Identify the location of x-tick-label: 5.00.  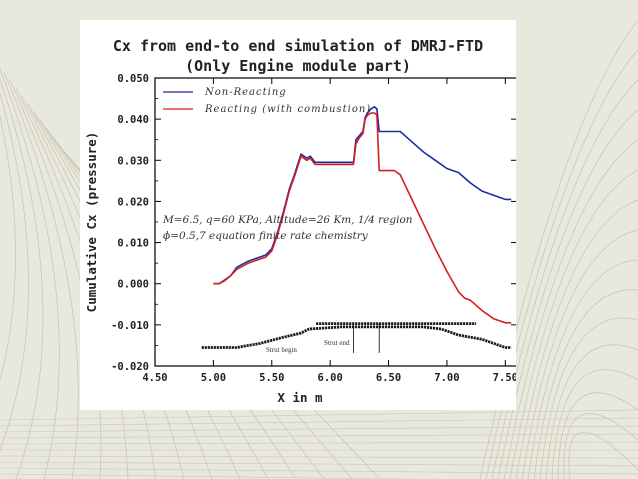
(213, 378).